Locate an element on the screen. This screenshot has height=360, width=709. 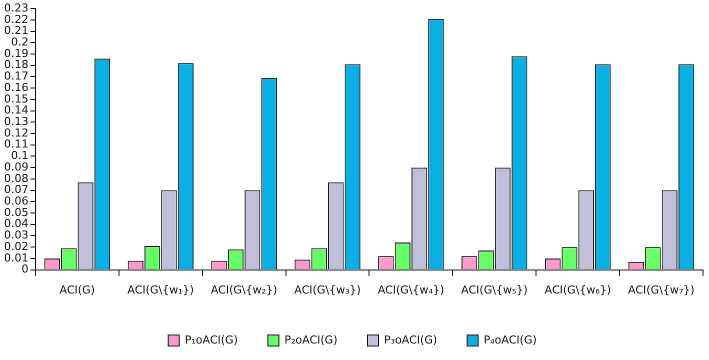
y-tick-label: 0.23 is located at coordinates (16, 7).